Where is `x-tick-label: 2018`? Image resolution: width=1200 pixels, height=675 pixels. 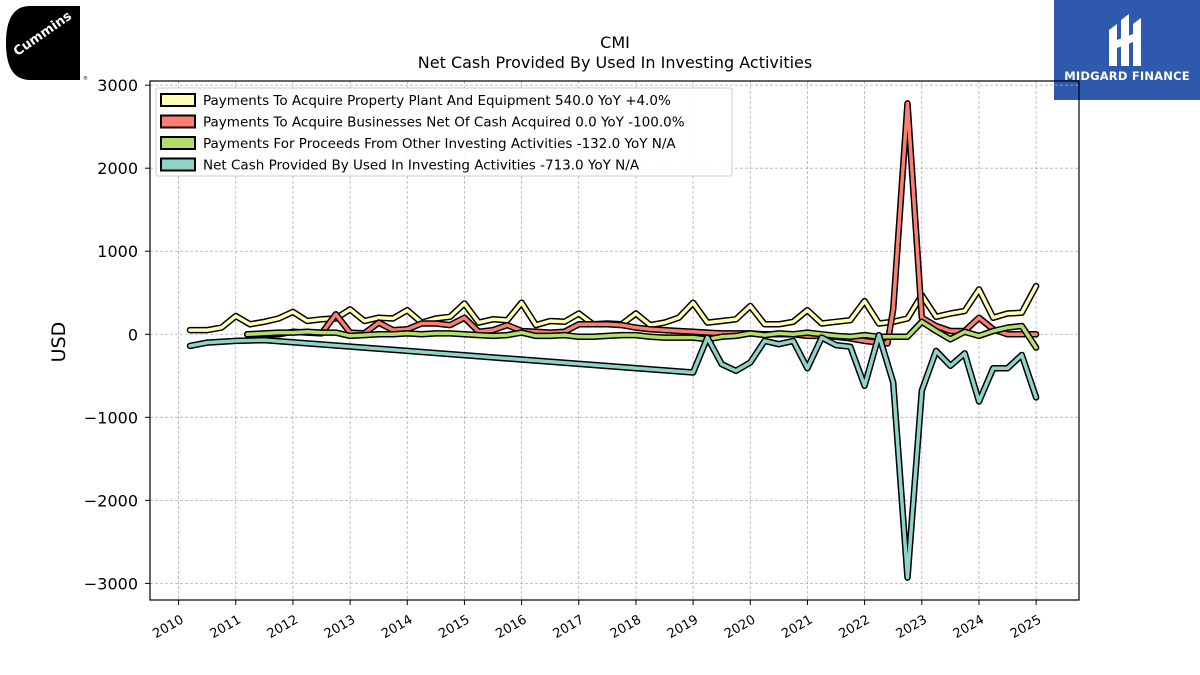
x-tick-label: 2018 is located at coordinates (626, 627).